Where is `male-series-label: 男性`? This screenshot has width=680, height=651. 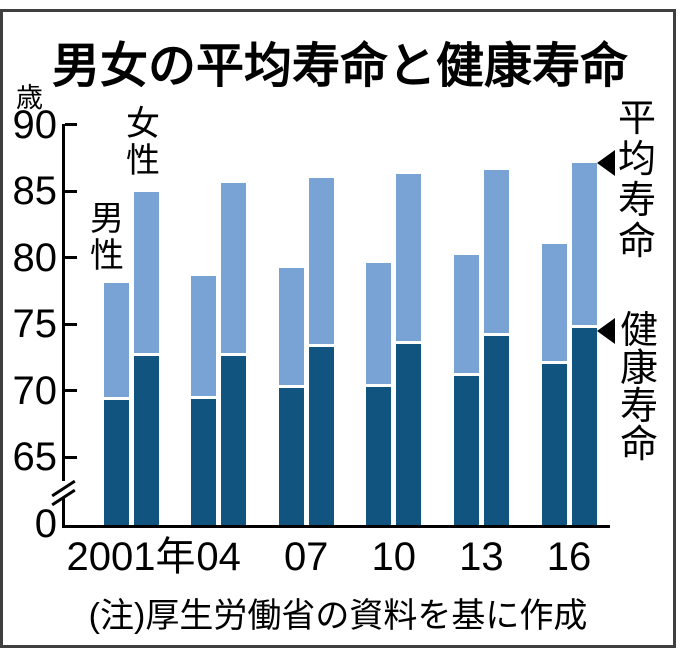
male-series-label: 男性 is located at coordinates (107, 237).